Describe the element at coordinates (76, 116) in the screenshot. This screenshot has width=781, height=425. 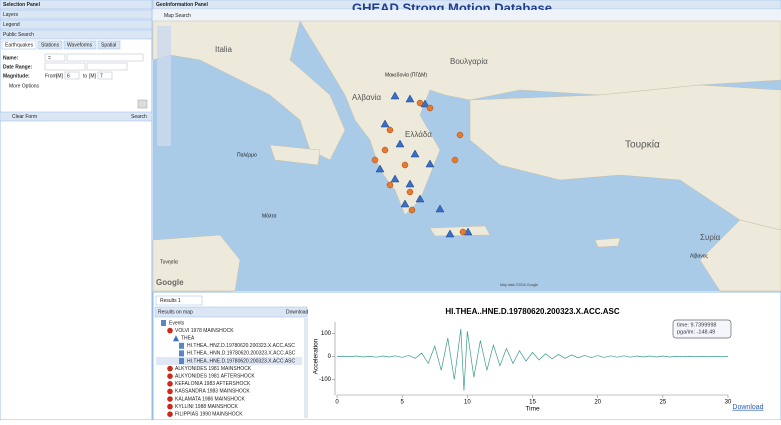
I see `form-toolbar` at that location.